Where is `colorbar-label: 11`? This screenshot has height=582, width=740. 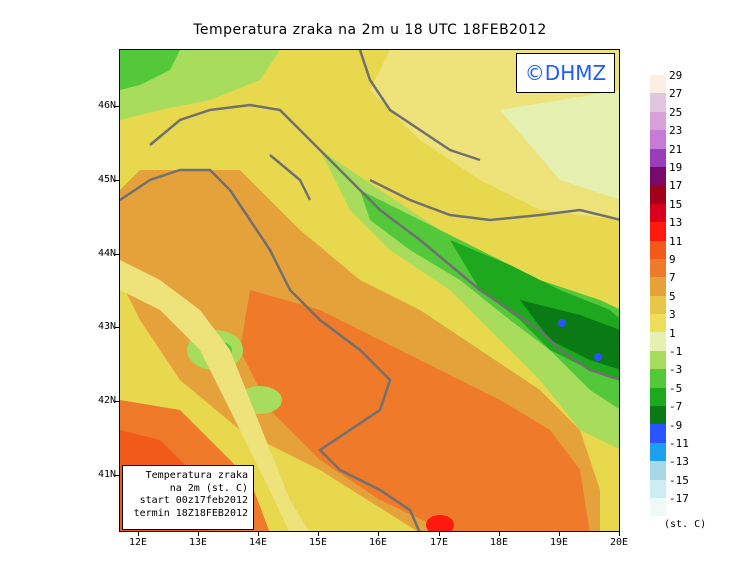
colorbar-label: 11 is located at coordinates (676, 241).